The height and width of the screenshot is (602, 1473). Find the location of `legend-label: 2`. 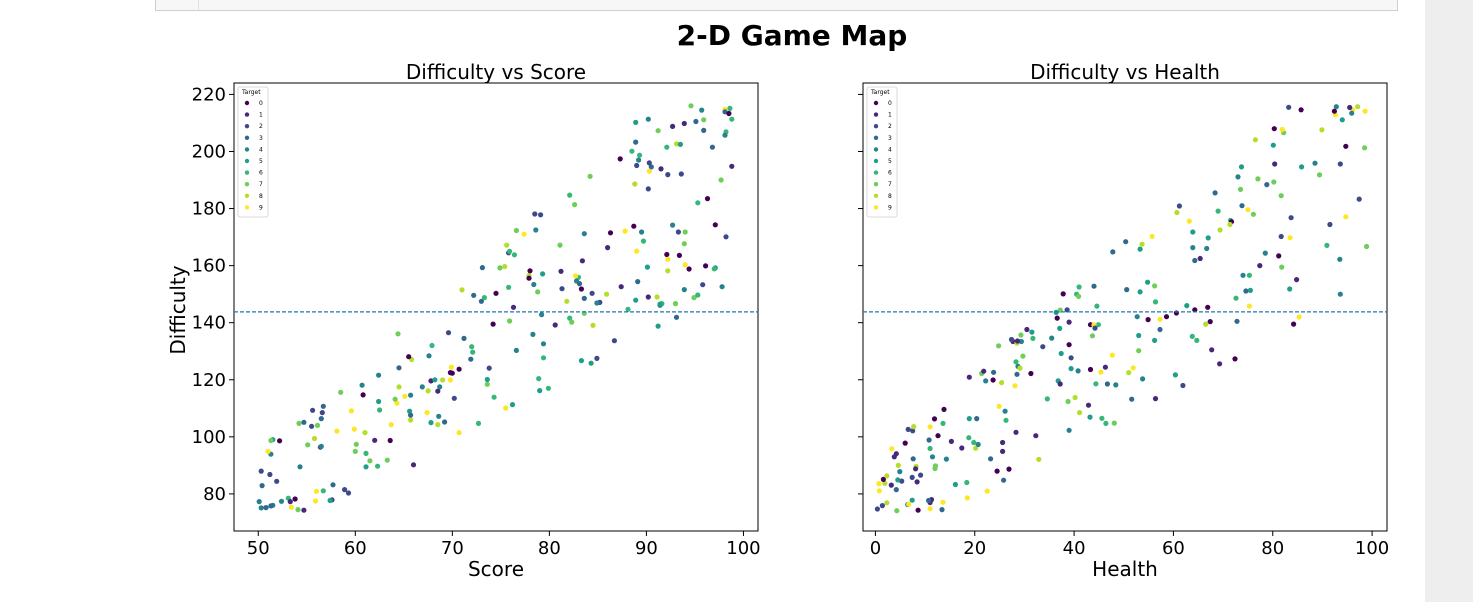

legend-label: 2 is located at coordinates (890, 126).